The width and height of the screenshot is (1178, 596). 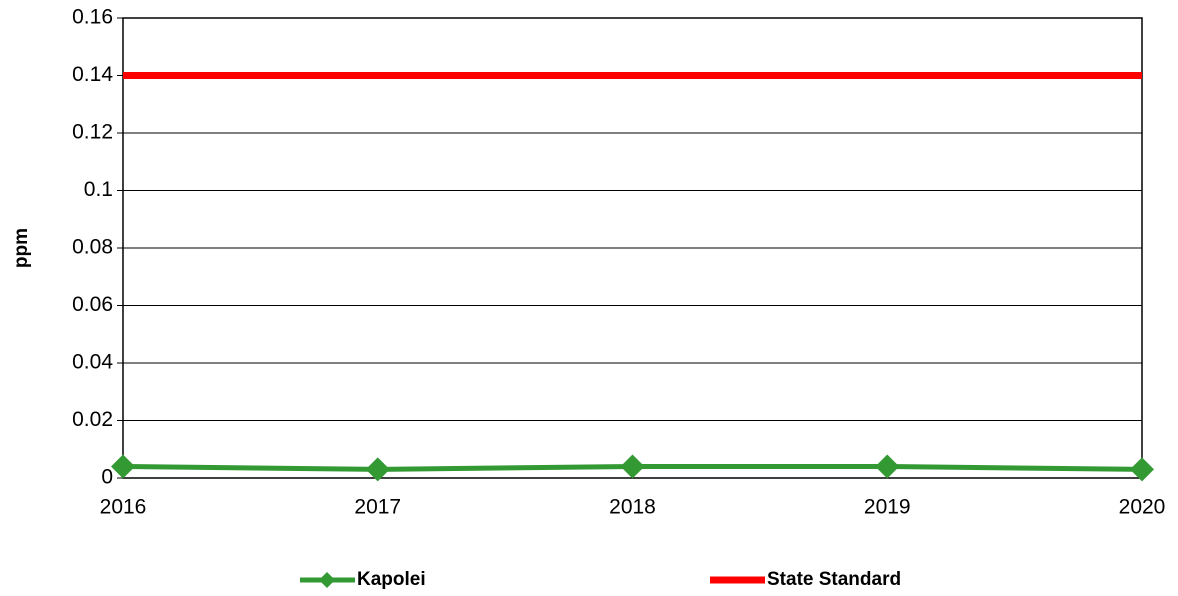 I want to click on legend-label: Kapolei, so click(x=391, y=579).